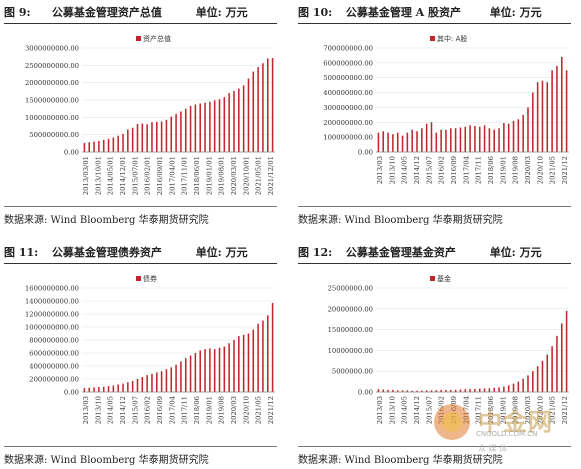 This screenshot has height=469, width=581. What do you see at coordinates (106, 252) in the screenshot?
I see `figure-name: 公募基金管理债券资产` at bounding box center [106, 252].